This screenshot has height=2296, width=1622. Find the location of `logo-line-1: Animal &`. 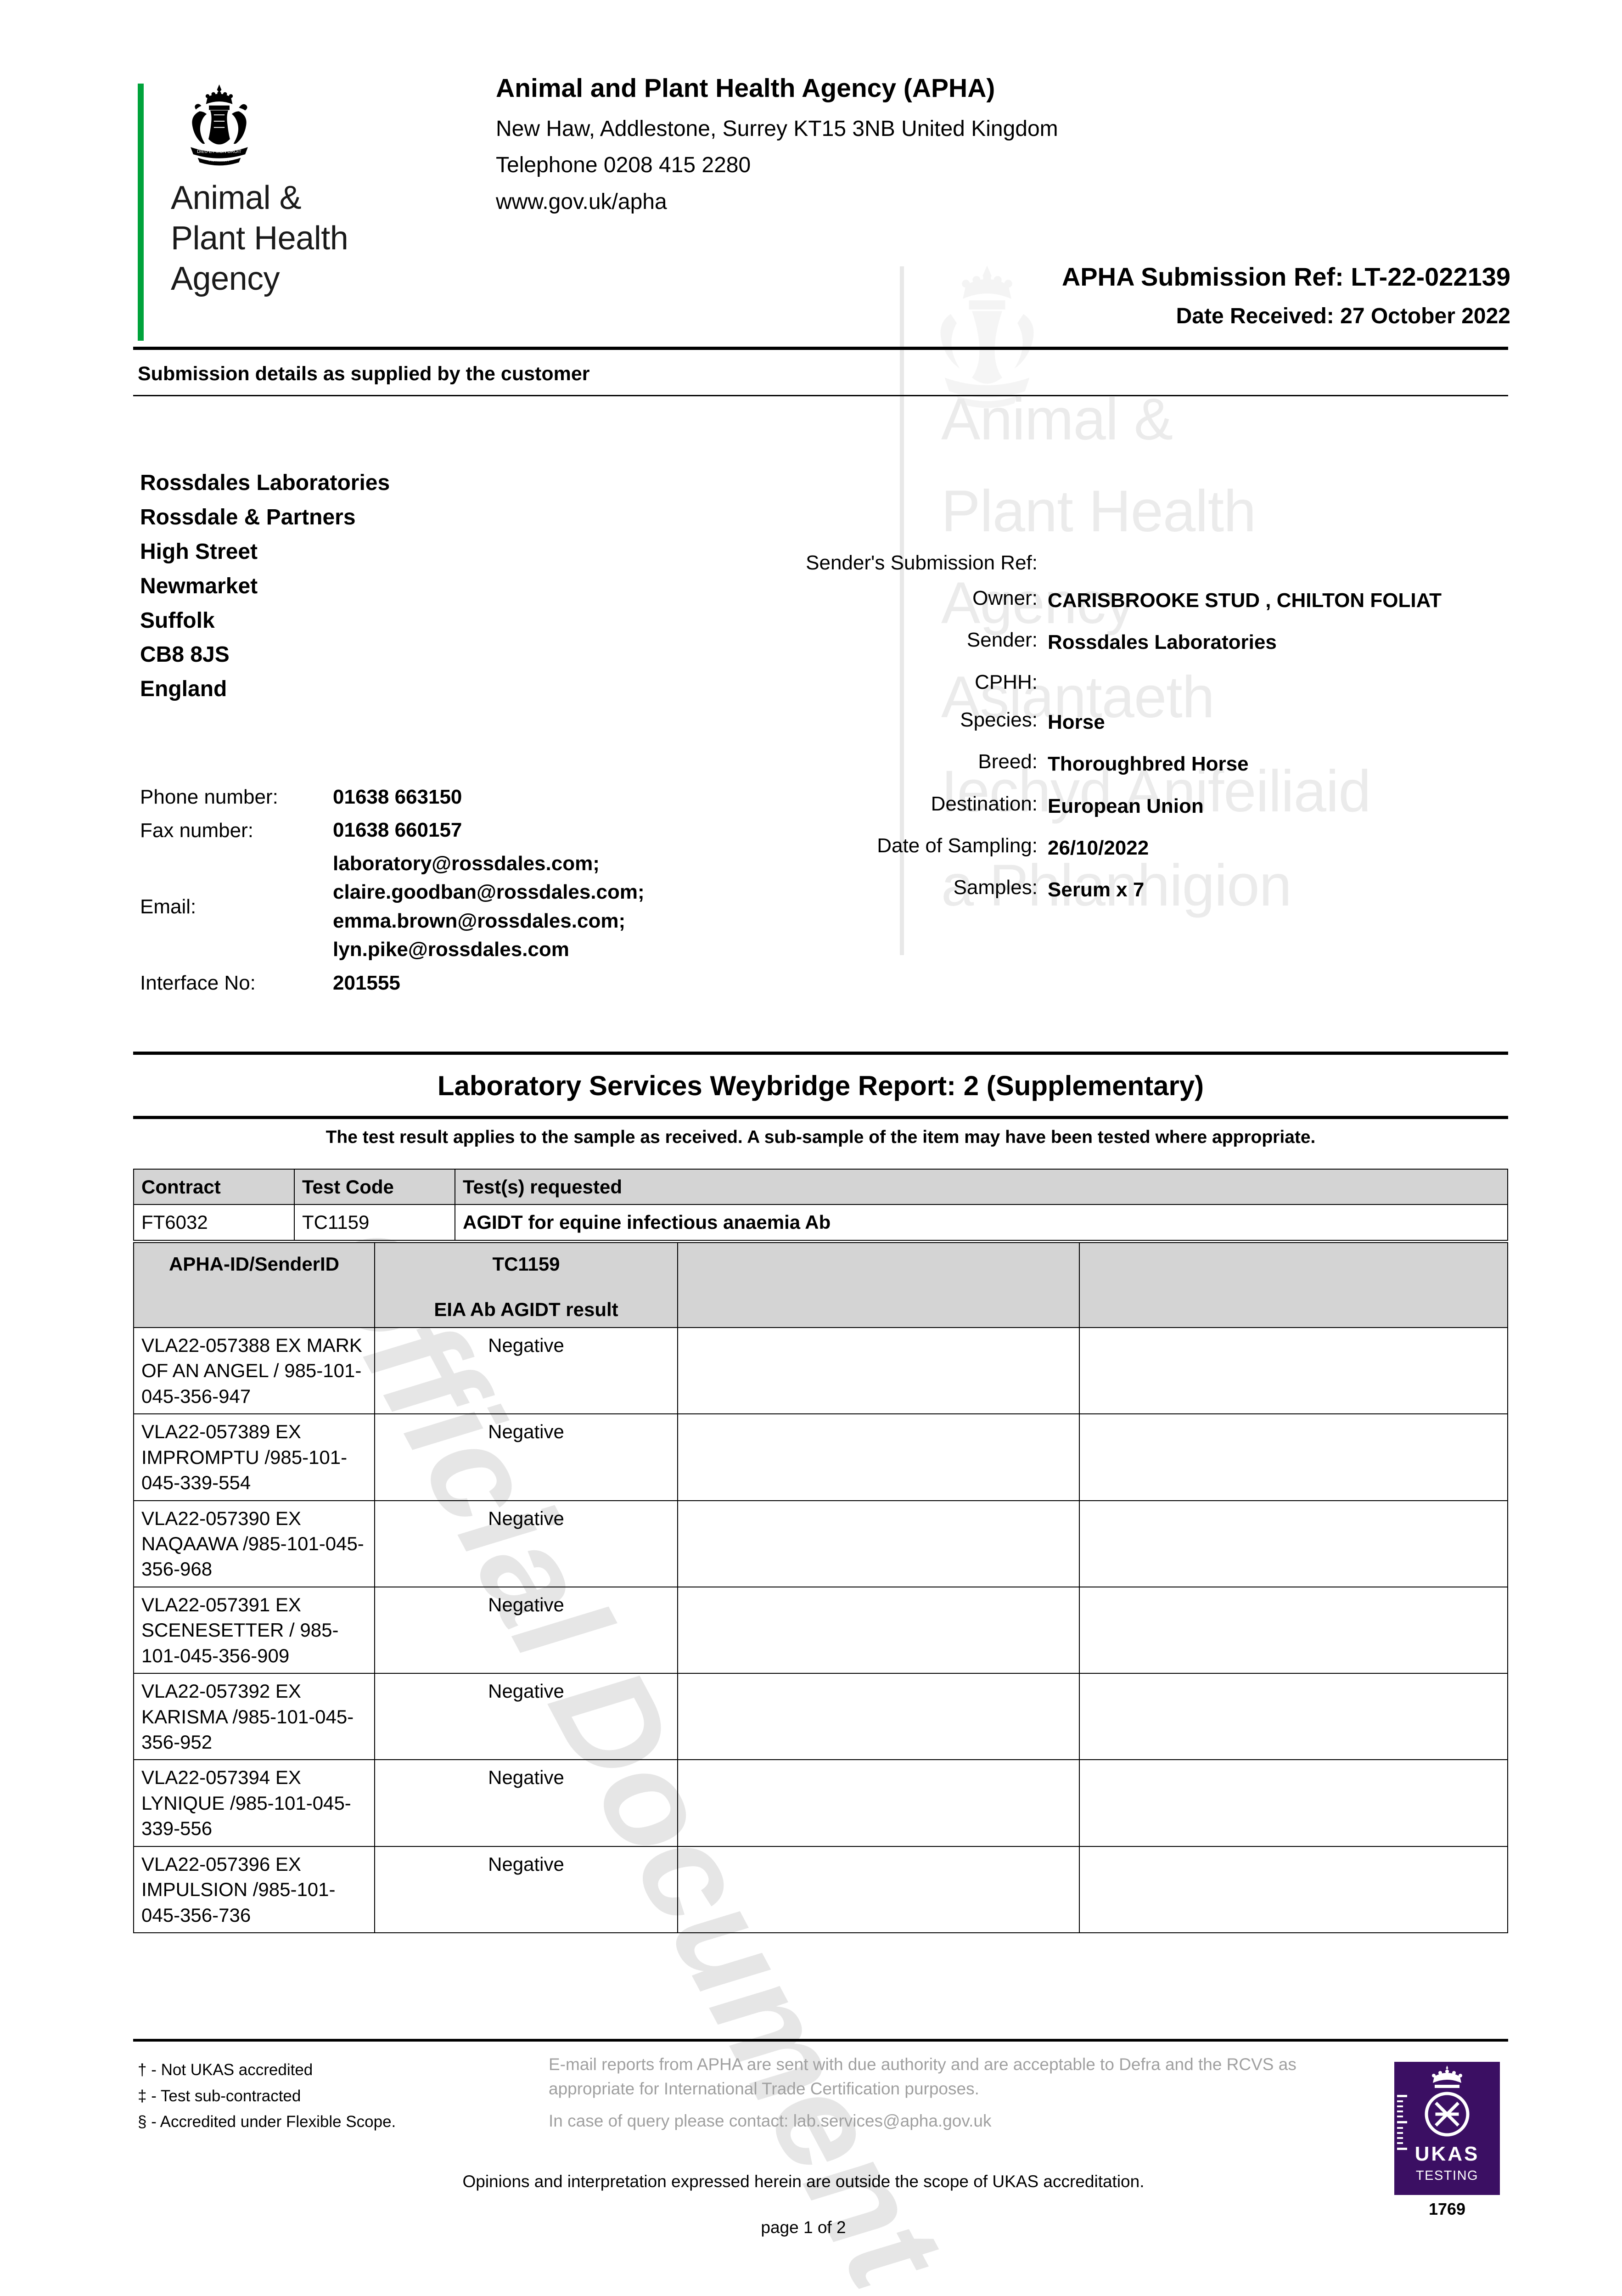

logo-line-1: Animal & is located at coordinates (236, 198).